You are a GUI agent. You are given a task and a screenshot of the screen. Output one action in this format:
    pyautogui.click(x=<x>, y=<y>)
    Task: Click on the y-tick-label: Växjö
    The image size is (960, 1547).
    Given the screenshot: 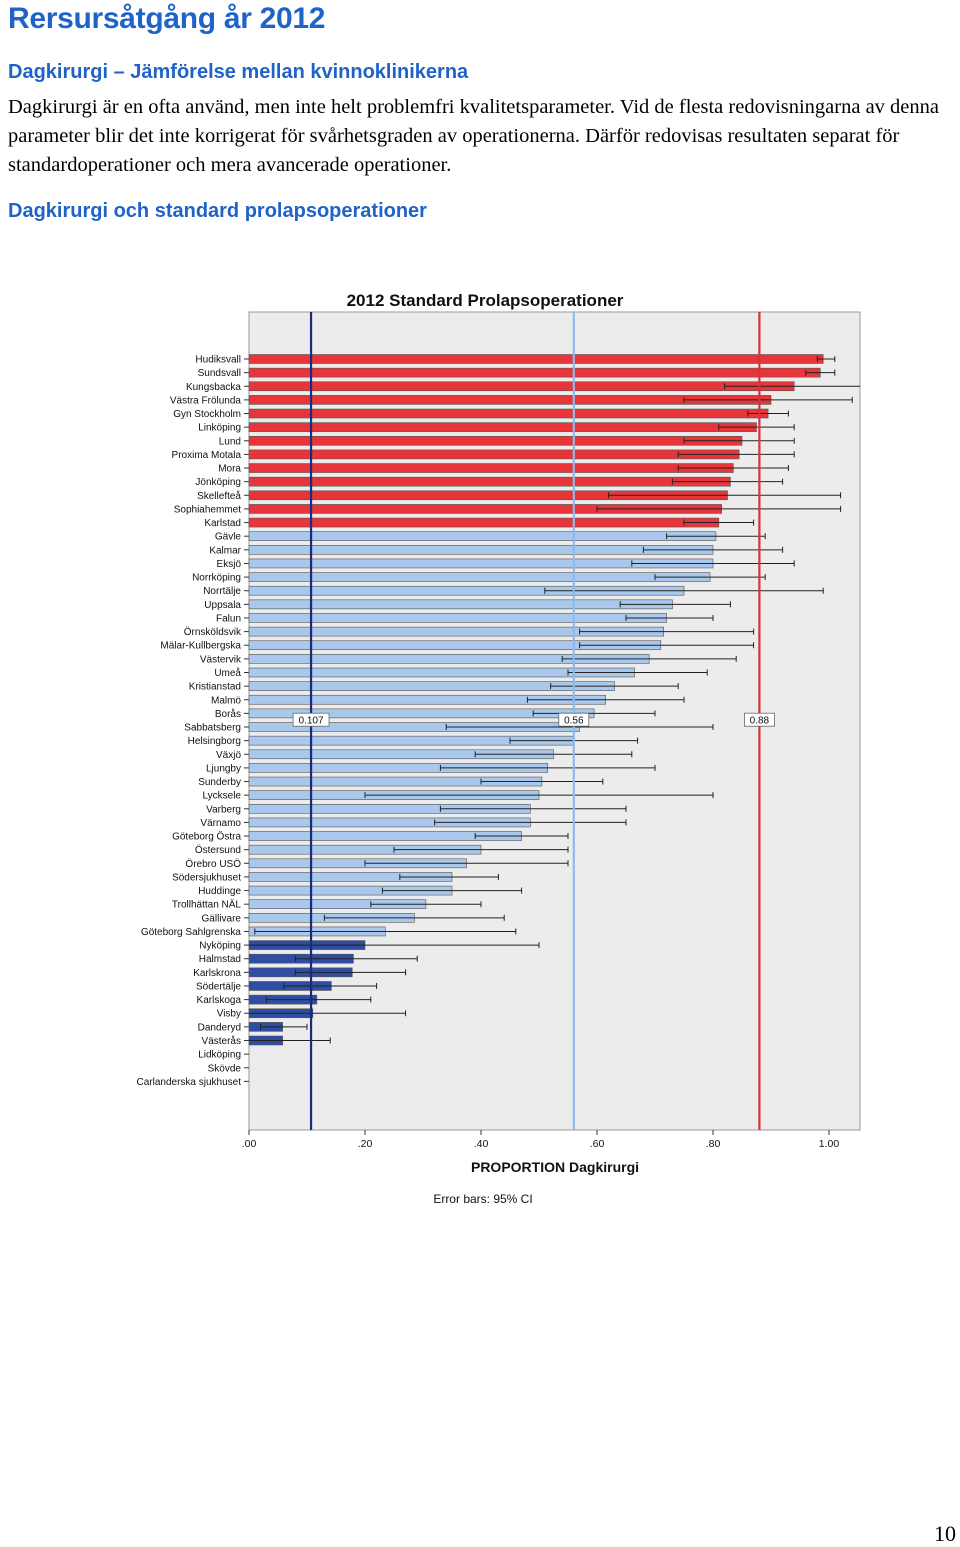 What is the action you would take?
    pyautogui.click(x=228, y=755)
    